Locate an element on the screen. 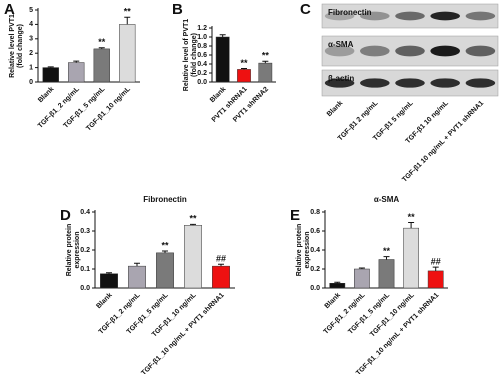  y-tick-label: 3 is located at coordinates (31, 39).